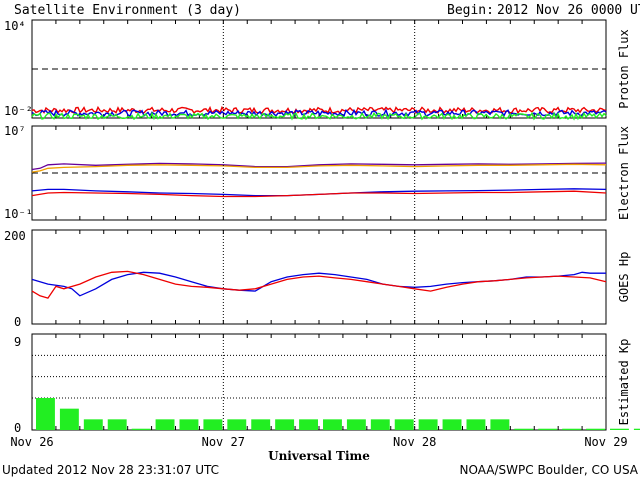 This screenshot has width=640, height=480. What do you see at coordinates (18, 111) in the screenshot?
I see `proton-ytick-bottom: 10⁻²` at bounding box center [18, 111].